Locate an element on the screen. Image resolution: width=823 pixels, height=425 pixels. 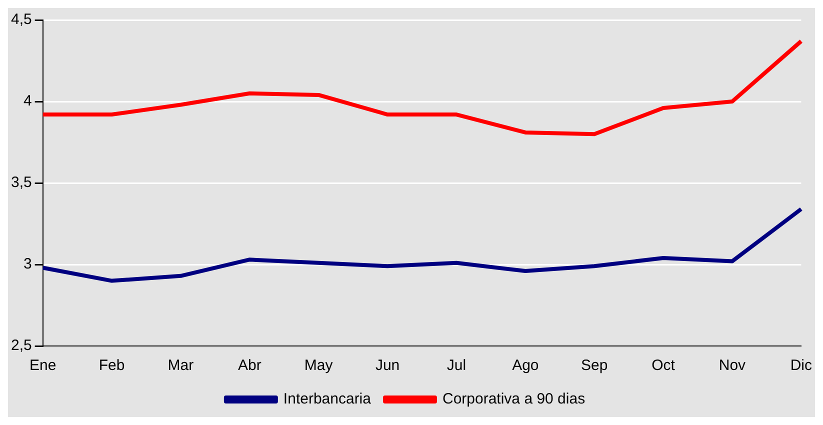
x-tick-label: Ago is located at coordinates (525, 365).